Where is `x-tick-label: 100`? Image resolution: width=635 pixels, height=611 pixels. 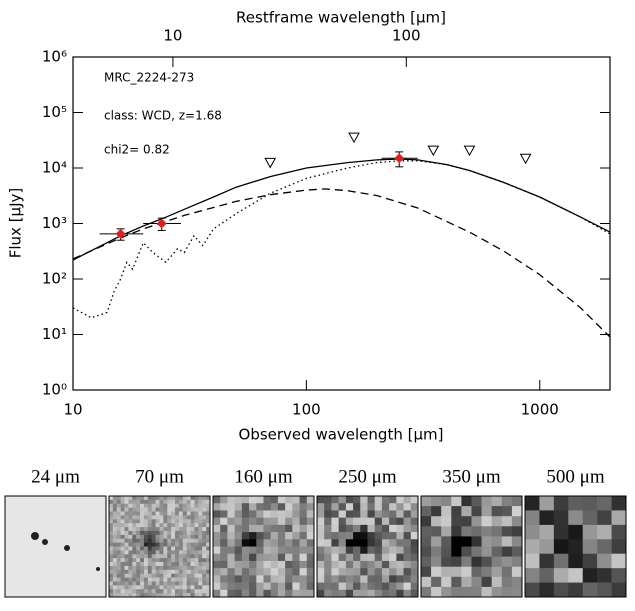
x-tick-label: 100 is located at coordinates (306, 410).